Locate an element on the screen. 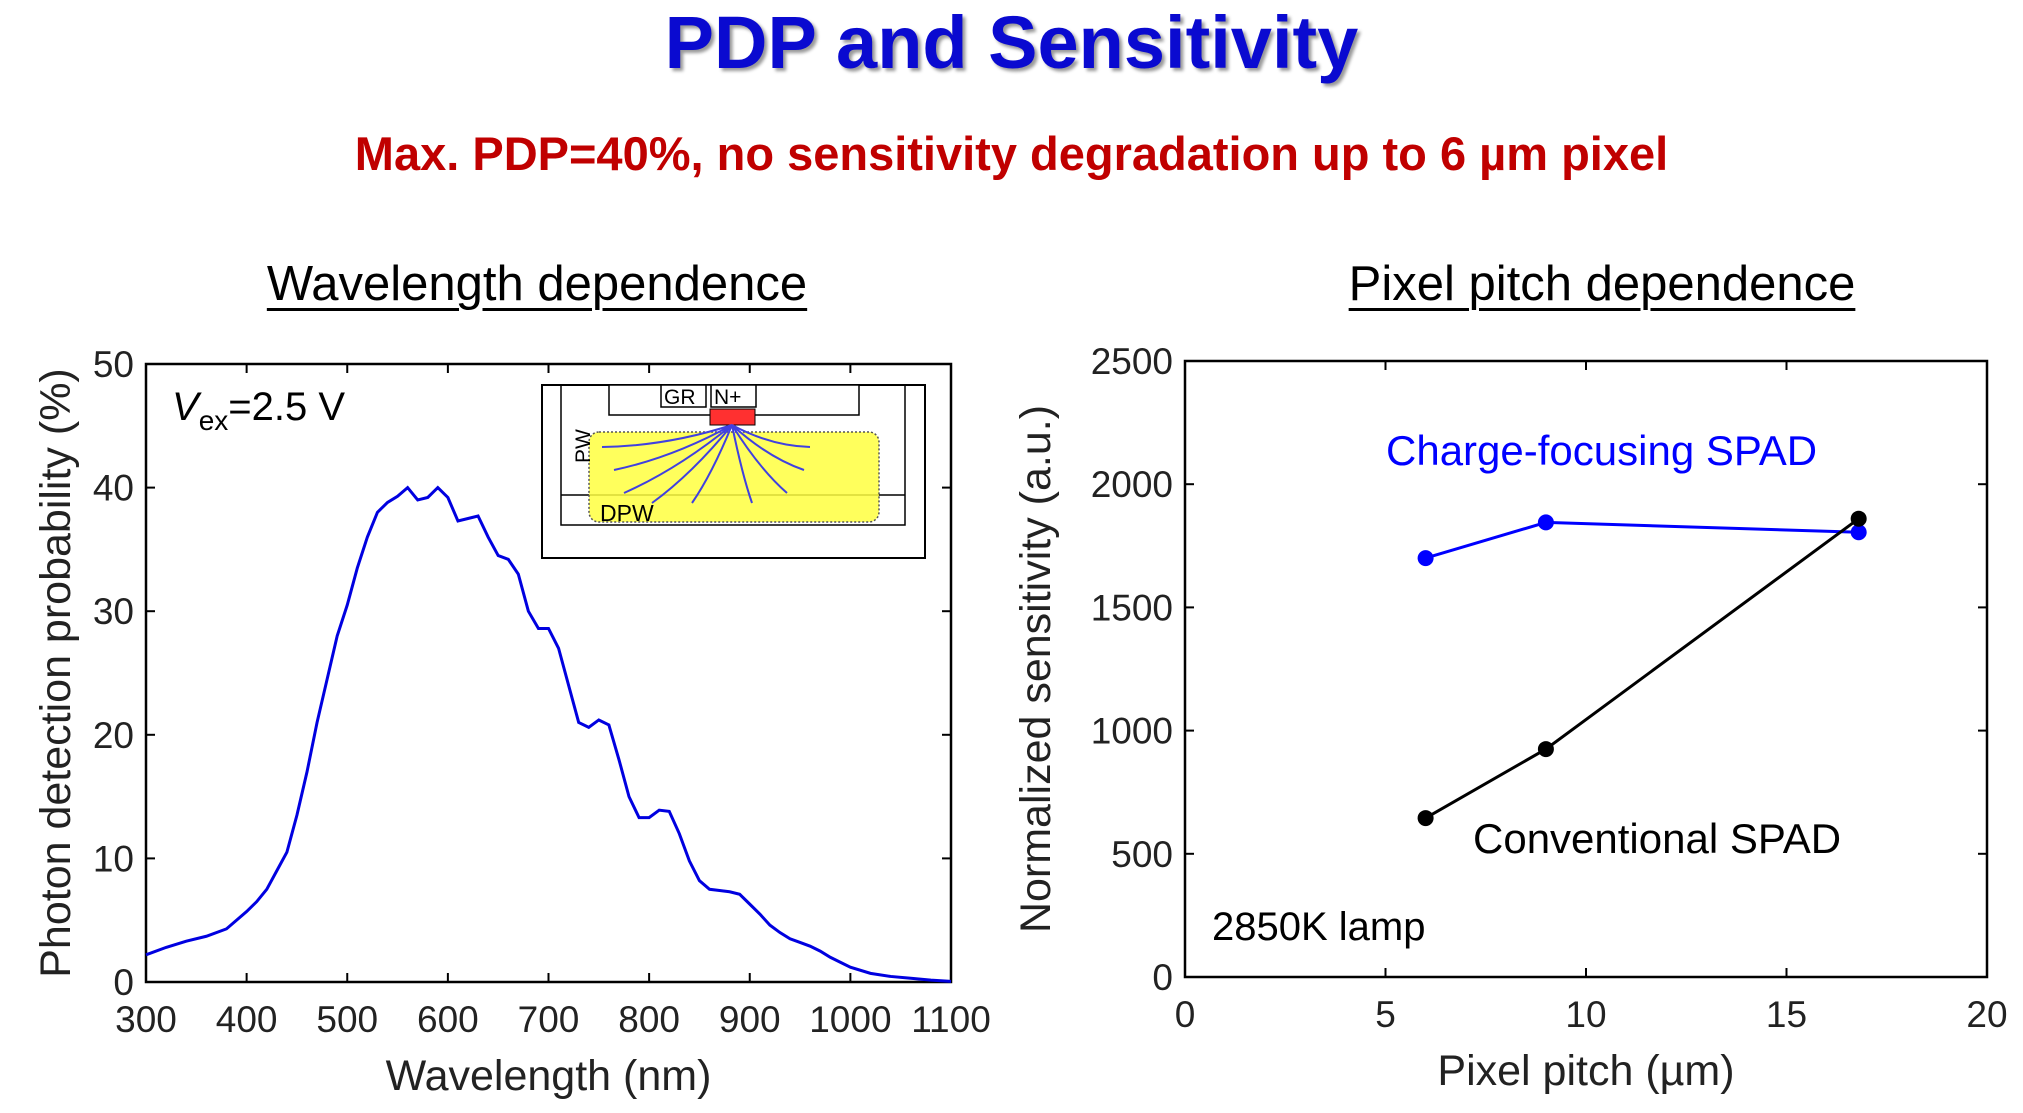 The height and width of the screenshot is (1113, 2023). lamp-annotation: 2850K lamp is located at coordinates (1318, 927).